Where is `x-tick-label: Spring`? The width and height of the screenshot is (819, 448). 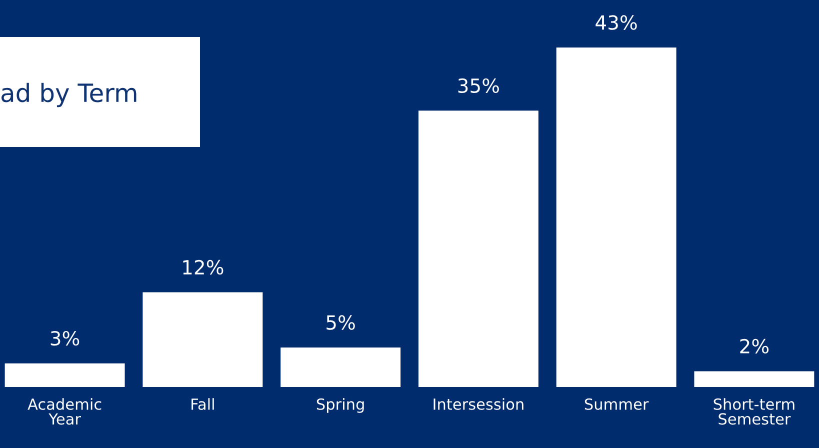 x-tick-label: Spring is located at coordinates (340, 405).